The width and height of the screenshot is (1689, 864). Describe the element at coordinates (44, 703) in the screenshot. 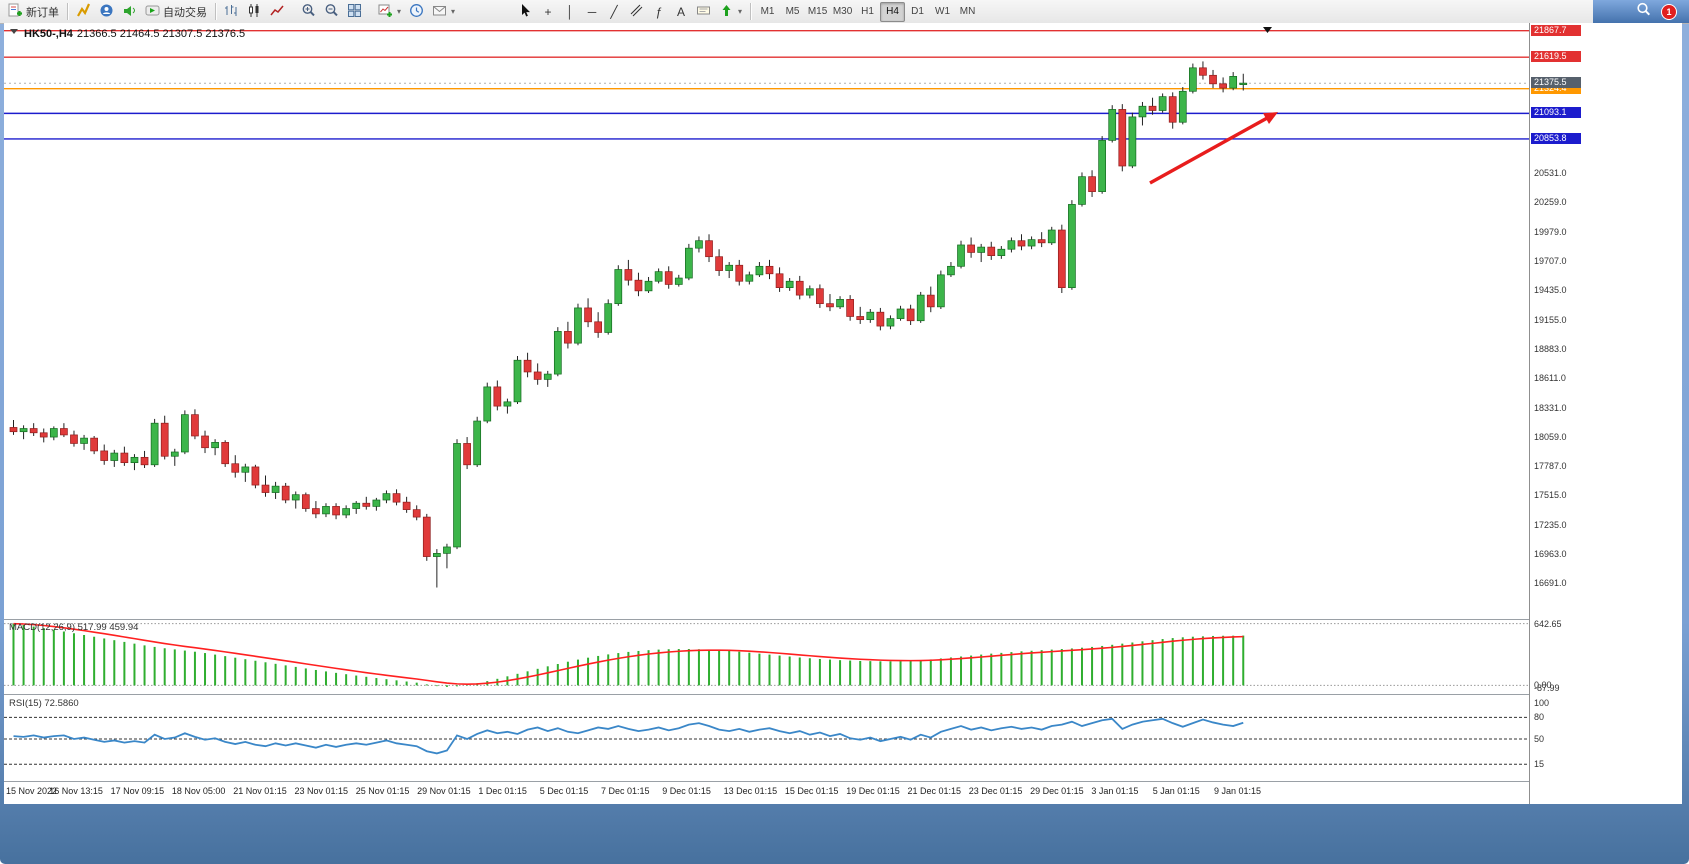

I see `rsi-indicator-label: RSI(15) 72.5860` at that location.